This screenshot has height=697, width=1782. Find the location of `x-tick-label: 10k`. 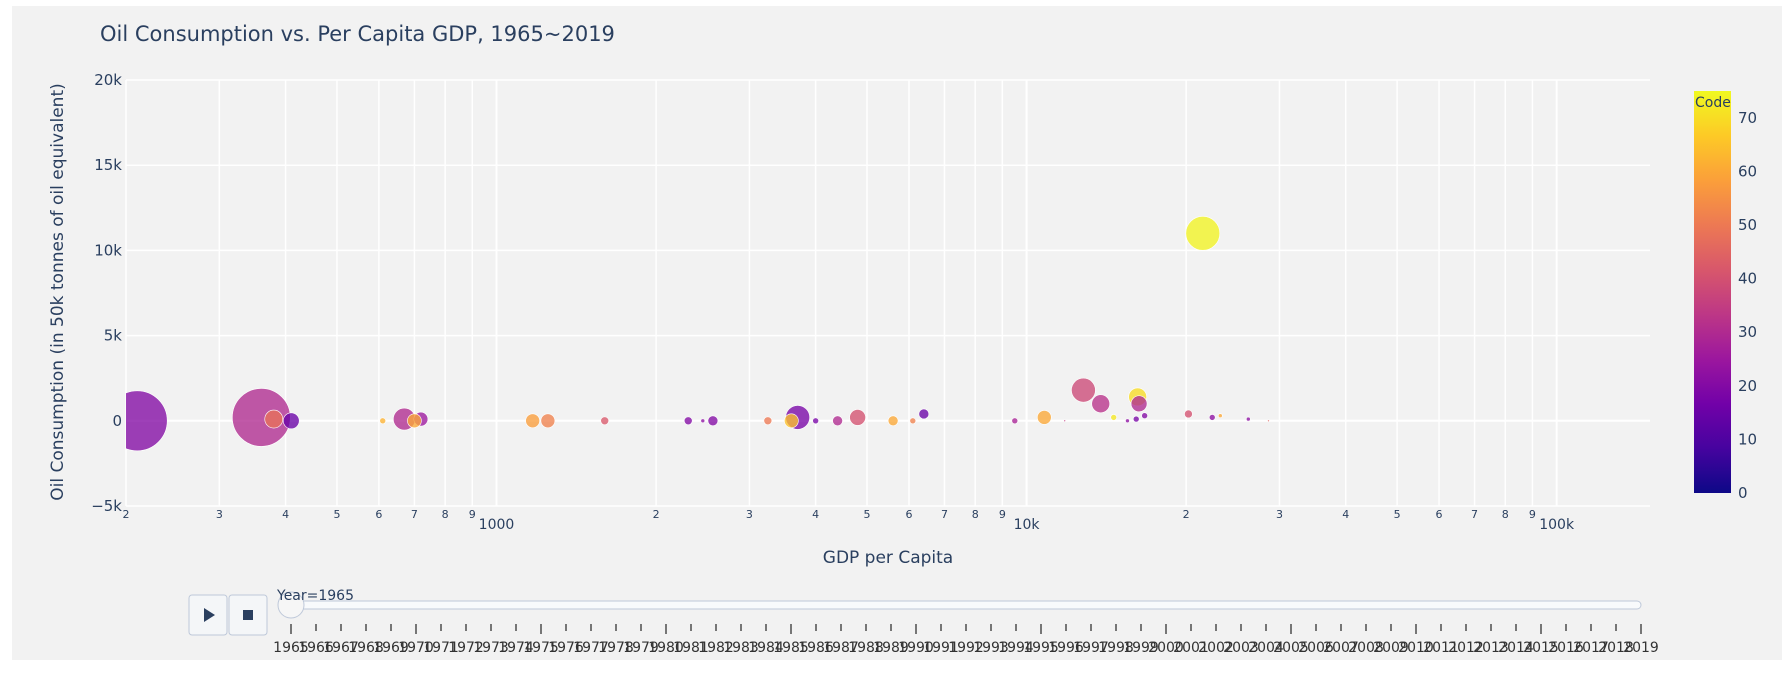

x-tick-label: 10k is located at coordinates (1027, 525).